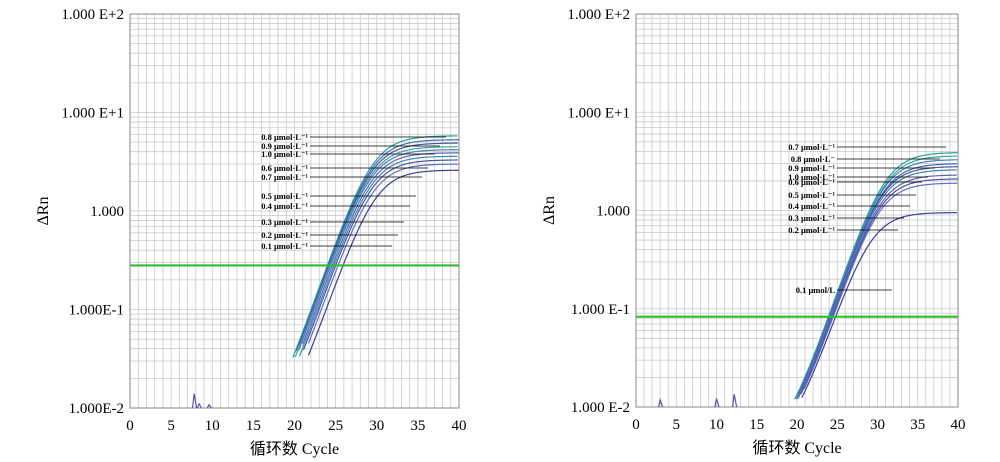 The height and width of the screenshot is (462, 1000). What do you see at coordinates (600, 408) in the screenshot?
I see `y-tick-label: 1.000 E-2` at bounding box center [600, 408].